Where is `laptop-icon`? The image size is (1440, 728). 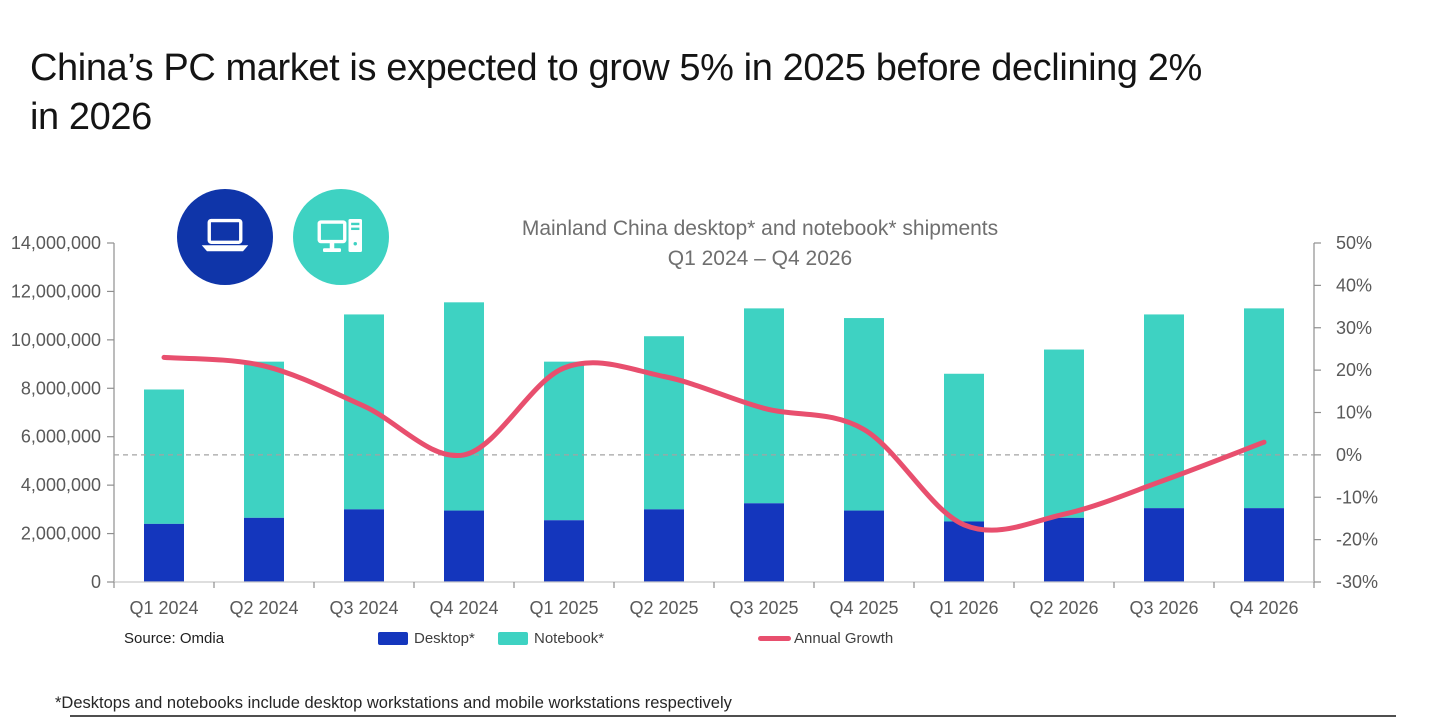 laptop-icon is located at coordinates (225, 235).